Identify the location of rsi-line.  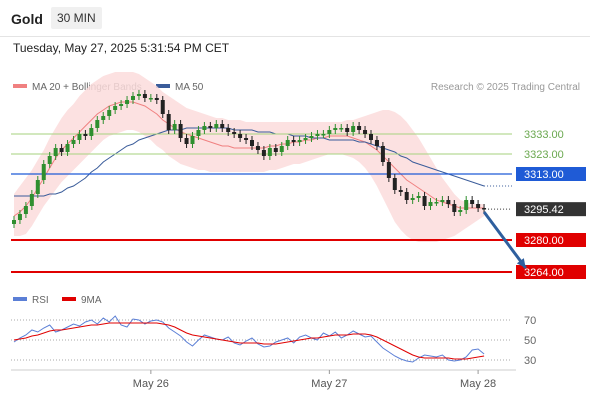
(249, 339).